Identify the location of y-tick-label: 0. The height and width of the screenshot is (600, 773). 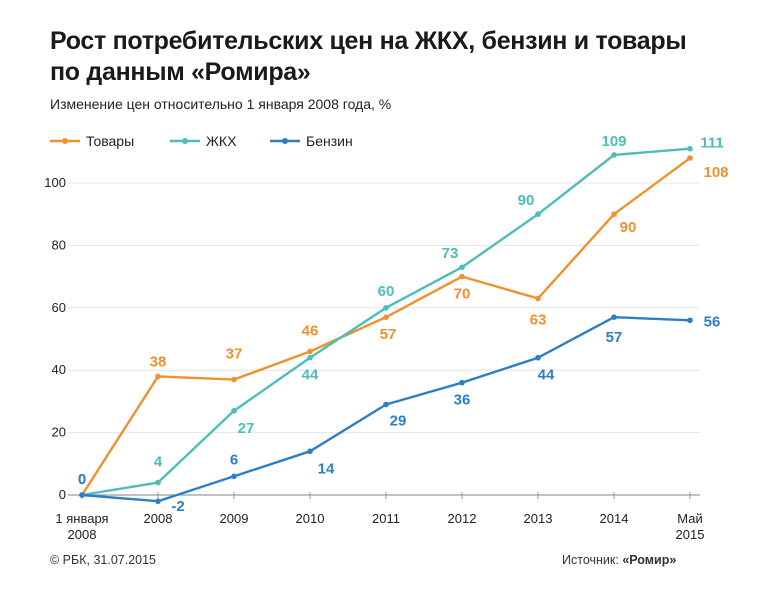
(62, 494).